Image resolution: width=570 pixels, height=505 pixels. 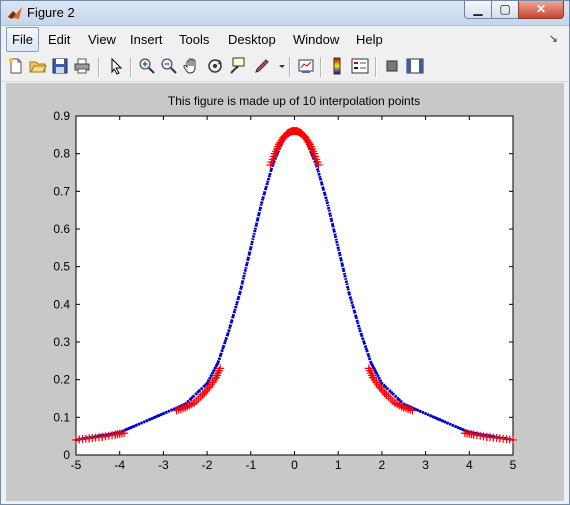 I want to click on window-title: Figure 2, so click(x=51, y=12).